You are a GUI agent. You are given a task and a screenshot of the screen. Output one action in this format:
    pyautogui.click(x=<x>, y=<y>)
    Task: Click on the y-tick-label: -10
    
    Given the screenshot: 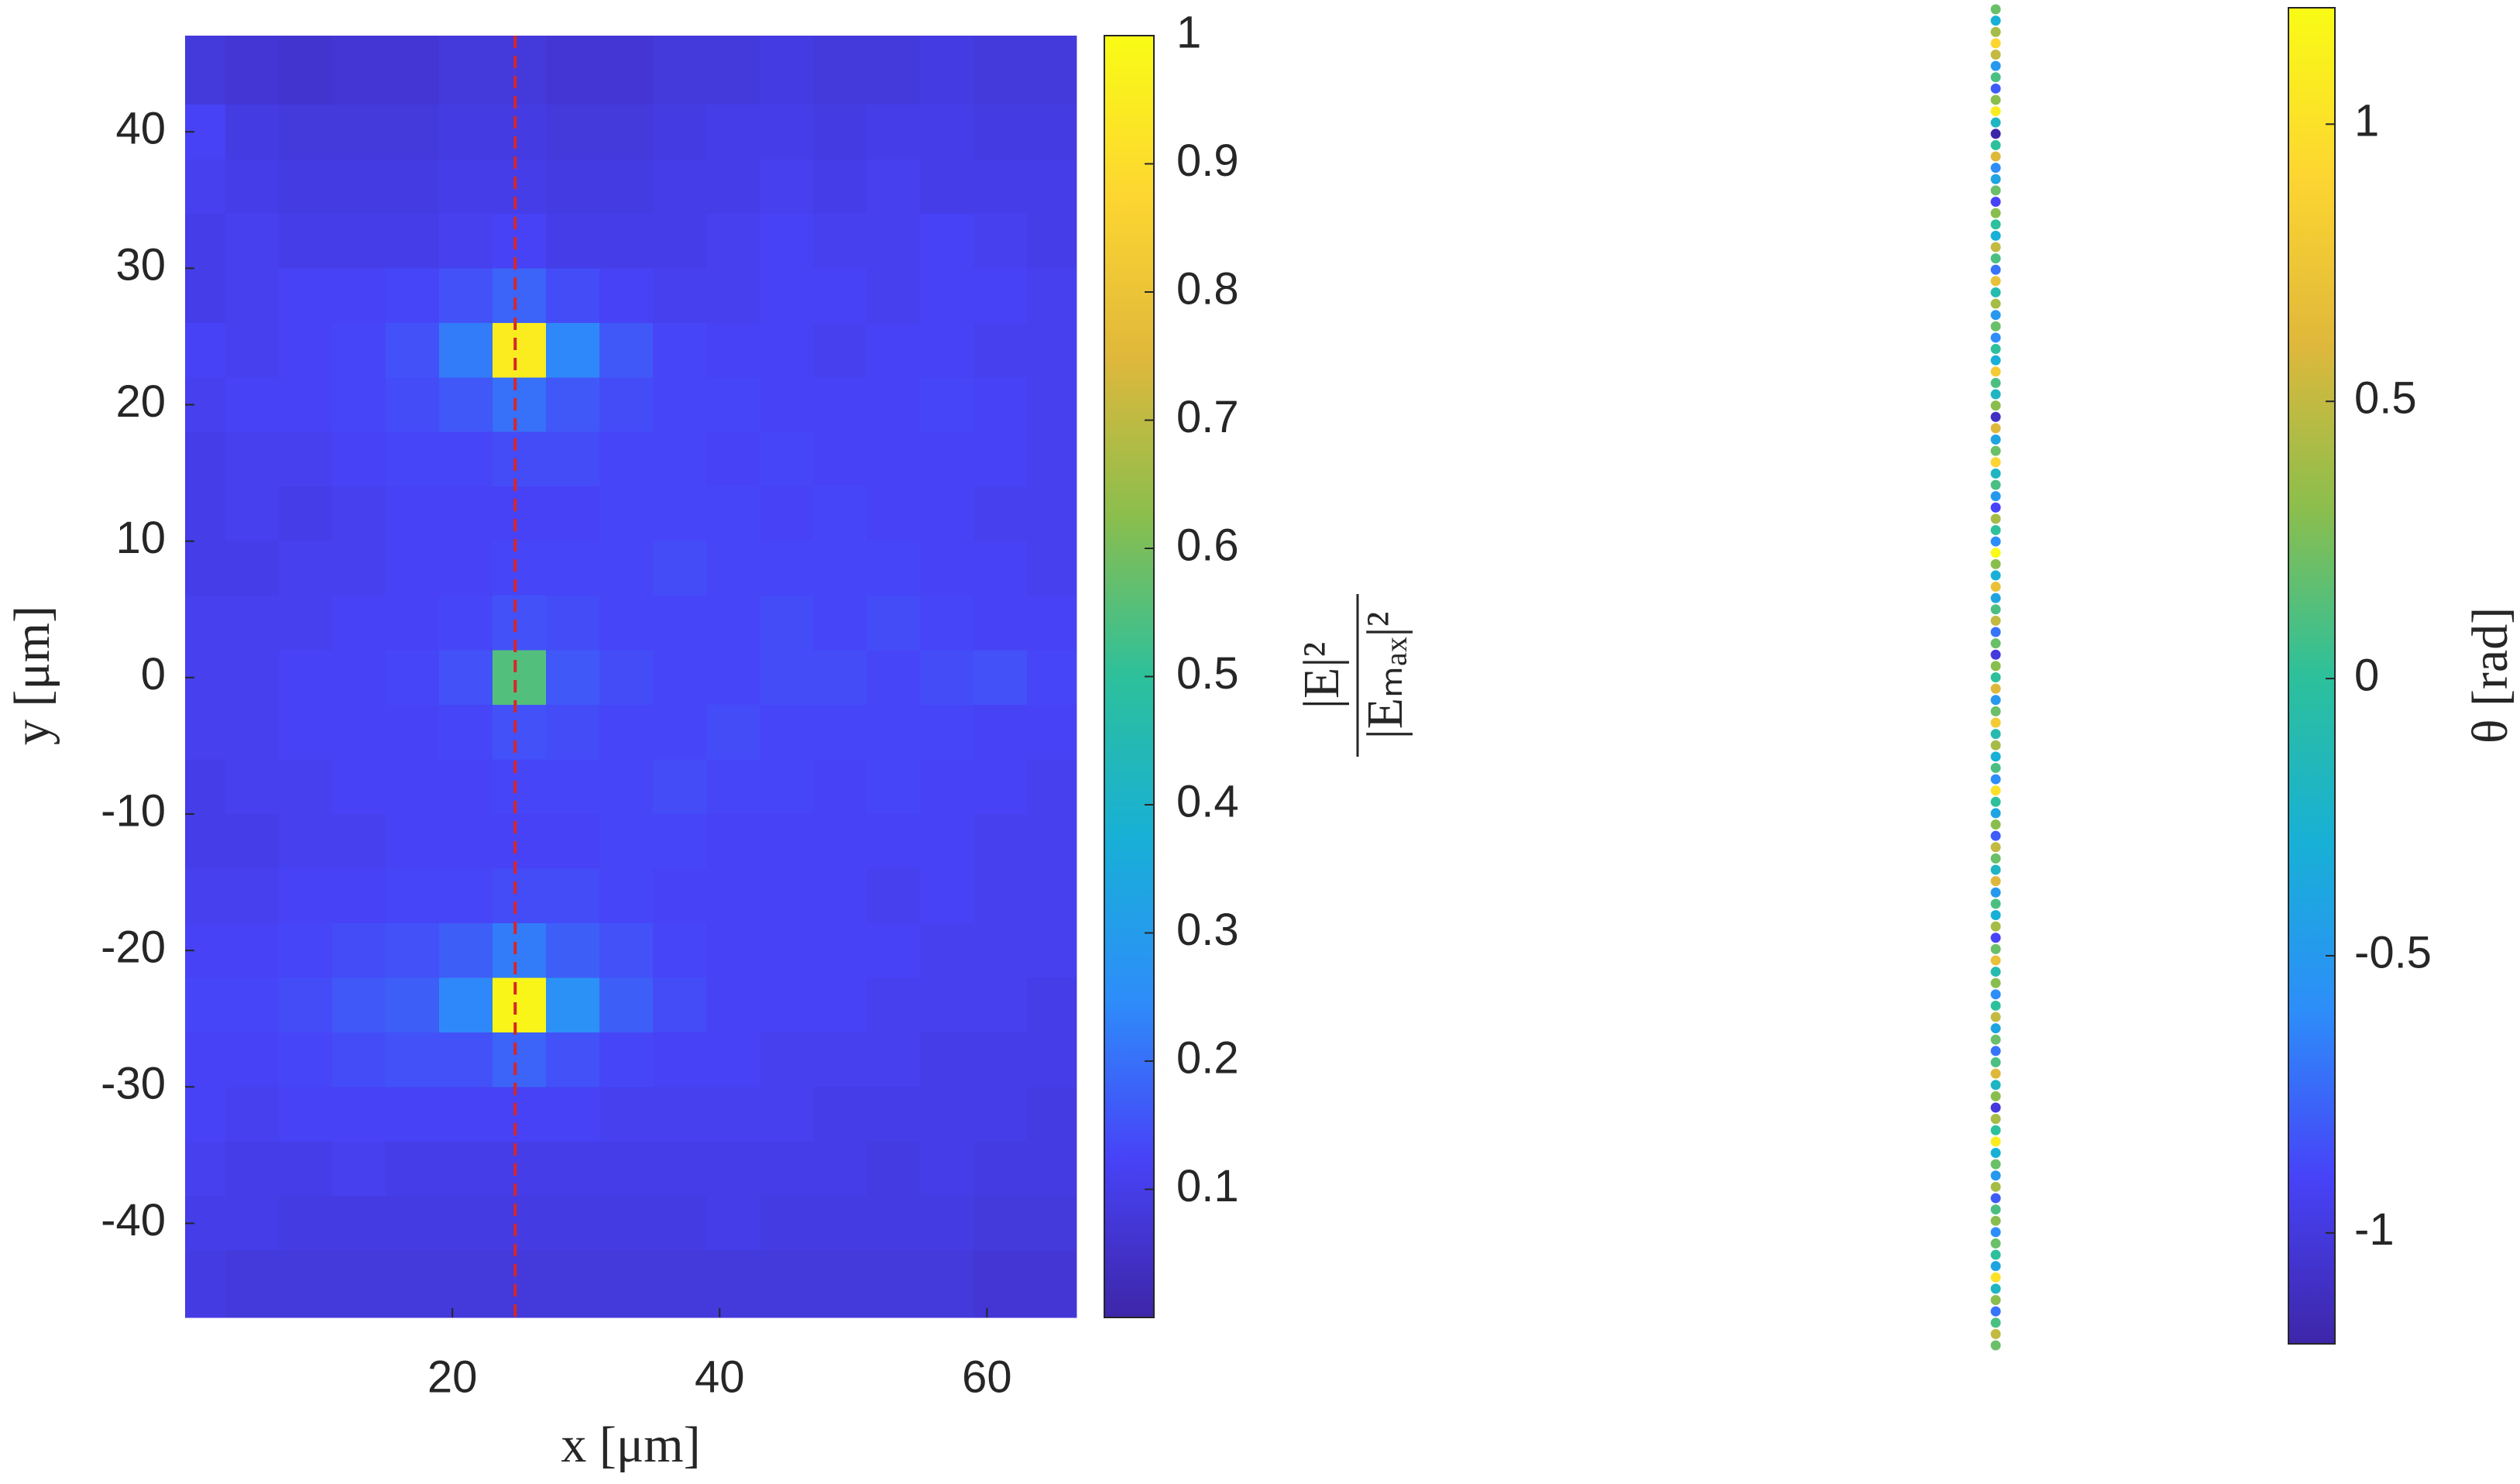 What is the action you would take?
    pyautogui.click(x=133, y=810)
    